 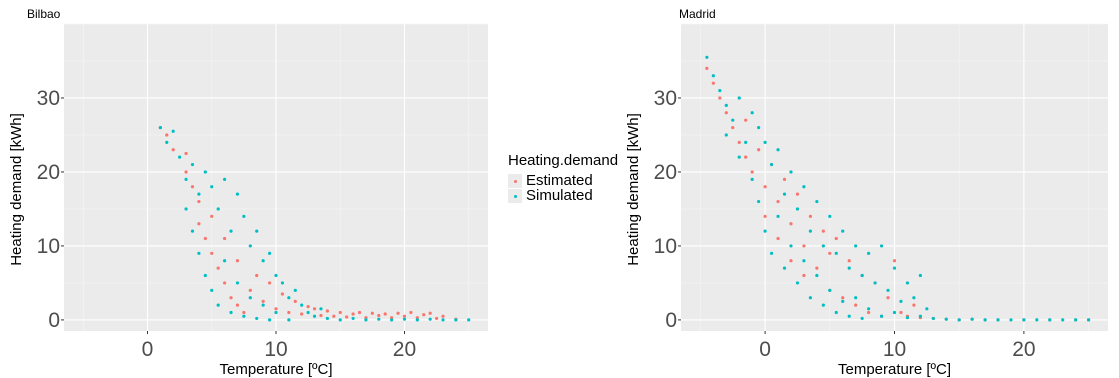 What do you see at coordinates (894, 369) in the screenshot?
I see `x-axis-label-madrid: Temperature [ºC]` at bounding box center [894, 369].